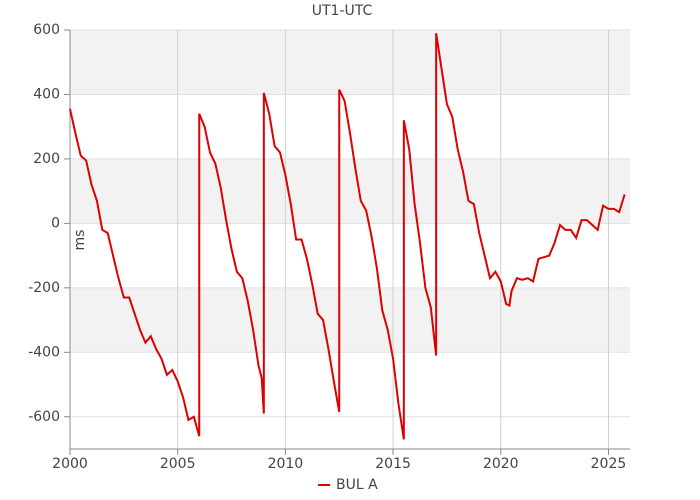  What do you see at coordinates (46, 159) in the screenshot?
I see `y-tick-label: 200` at bounding box center [46, 159].